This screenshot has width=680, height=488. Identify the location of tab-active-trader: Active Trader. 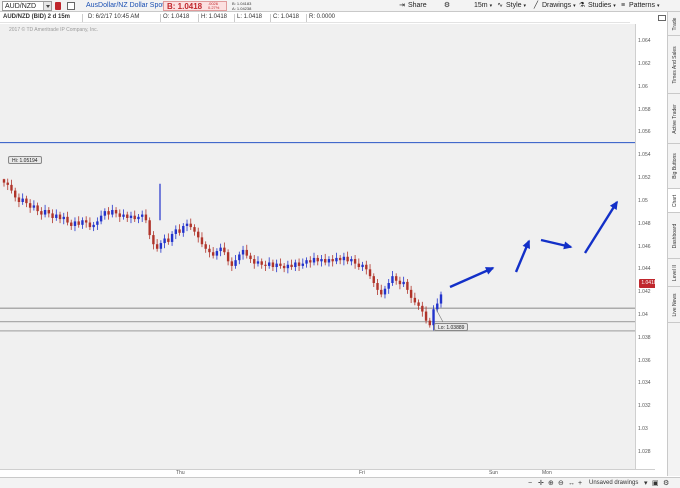
(674, 119).